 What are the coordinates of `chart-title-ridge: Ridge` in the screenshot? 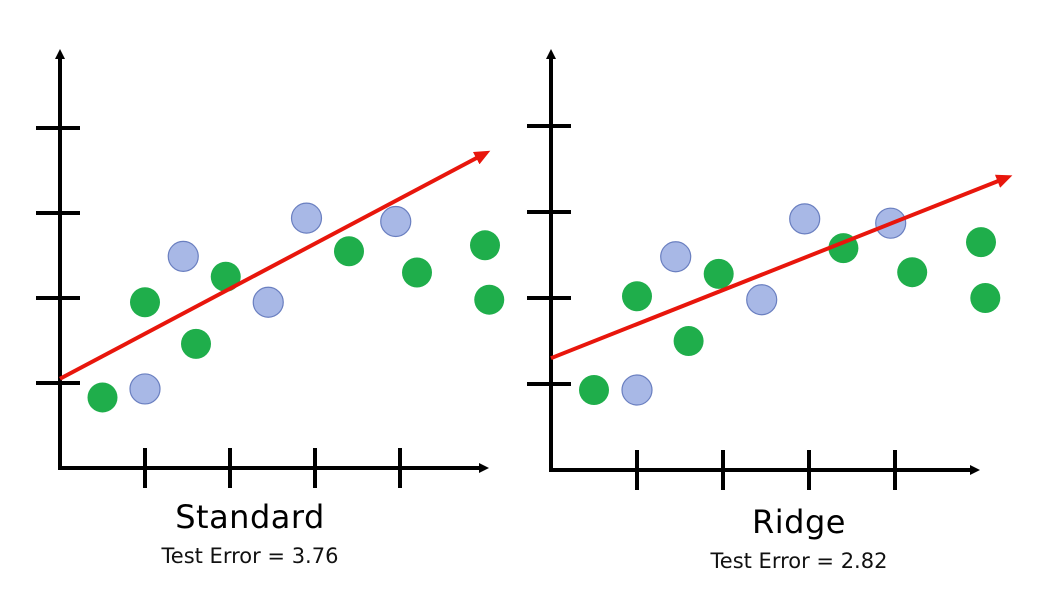 It's located at (799, 522).